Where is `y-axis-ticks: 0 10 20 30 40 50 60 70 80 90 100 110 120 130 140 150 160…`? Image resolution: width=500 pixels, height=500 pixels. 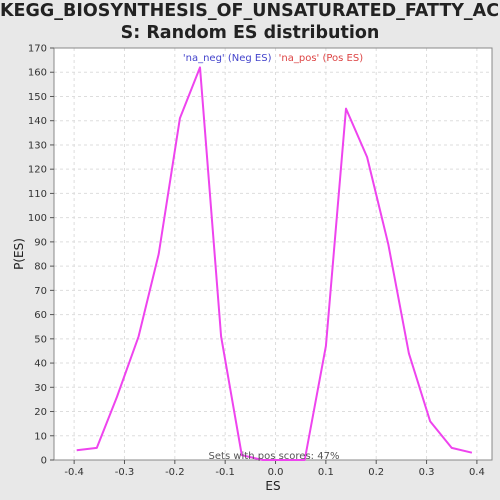
y-axis-ticks: 0 10 20 30 40 50 60 70 80 90 100 110 120 130 140 150 160… is located at coordinates (41, 255).